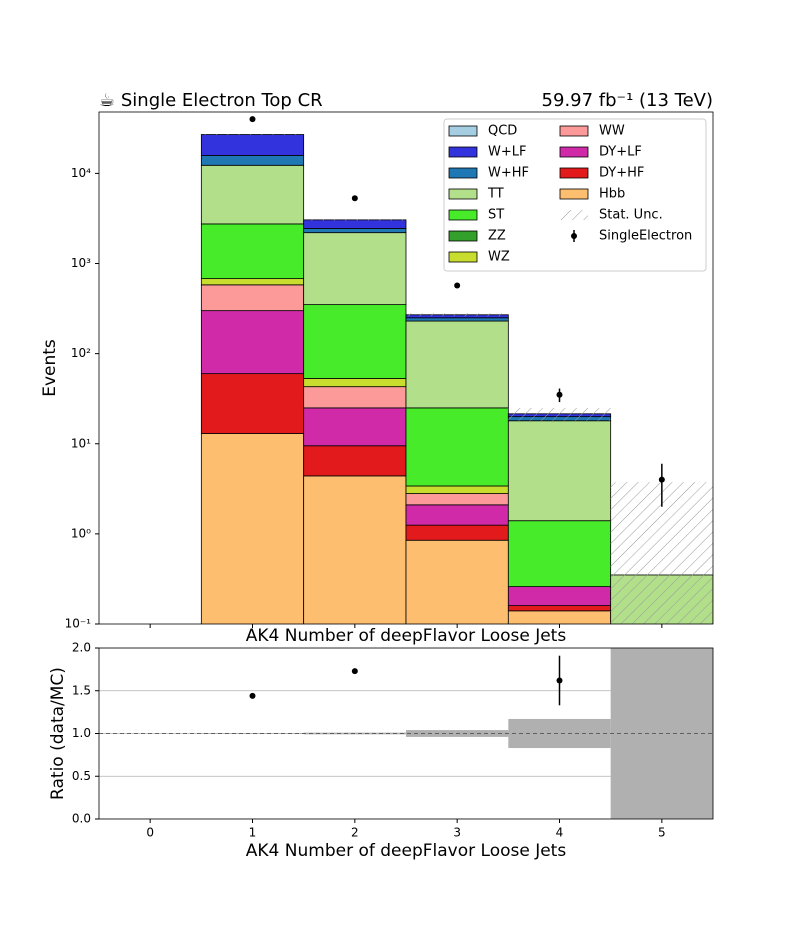  I want to click on y-tick-label: 0.0, so click(81, 819).